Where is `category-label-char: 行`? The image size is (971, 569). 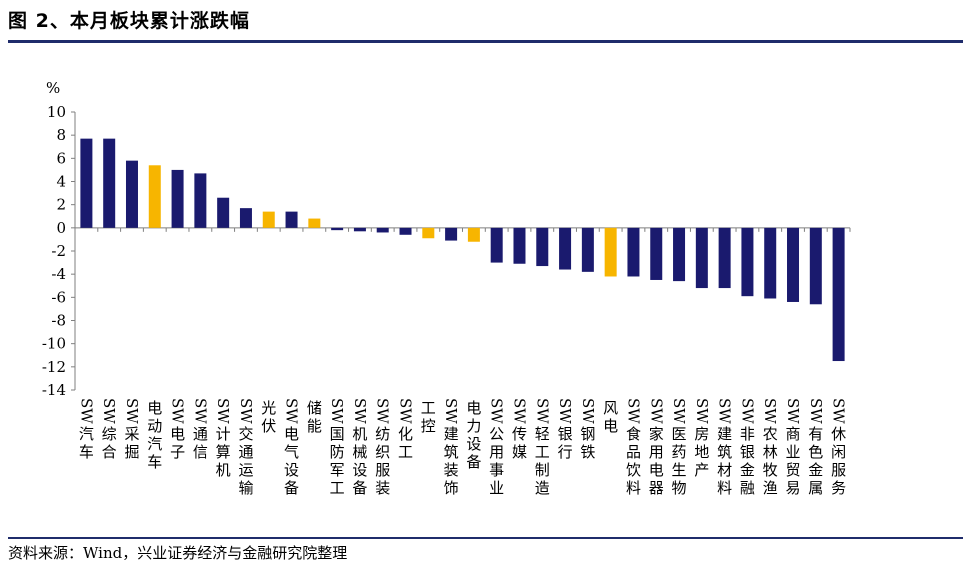 category-label-char: 行 is located at coordinates (565, 452).